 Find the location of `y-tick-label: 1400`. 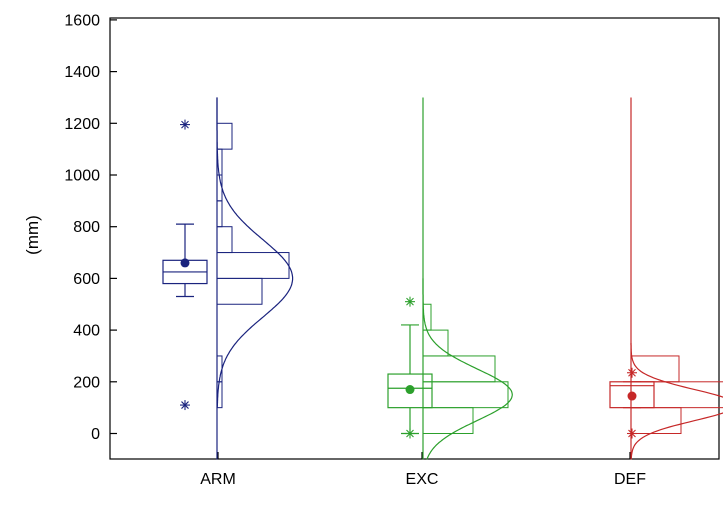

y-tick-label: 1400 is located at coordinates (82, 72).